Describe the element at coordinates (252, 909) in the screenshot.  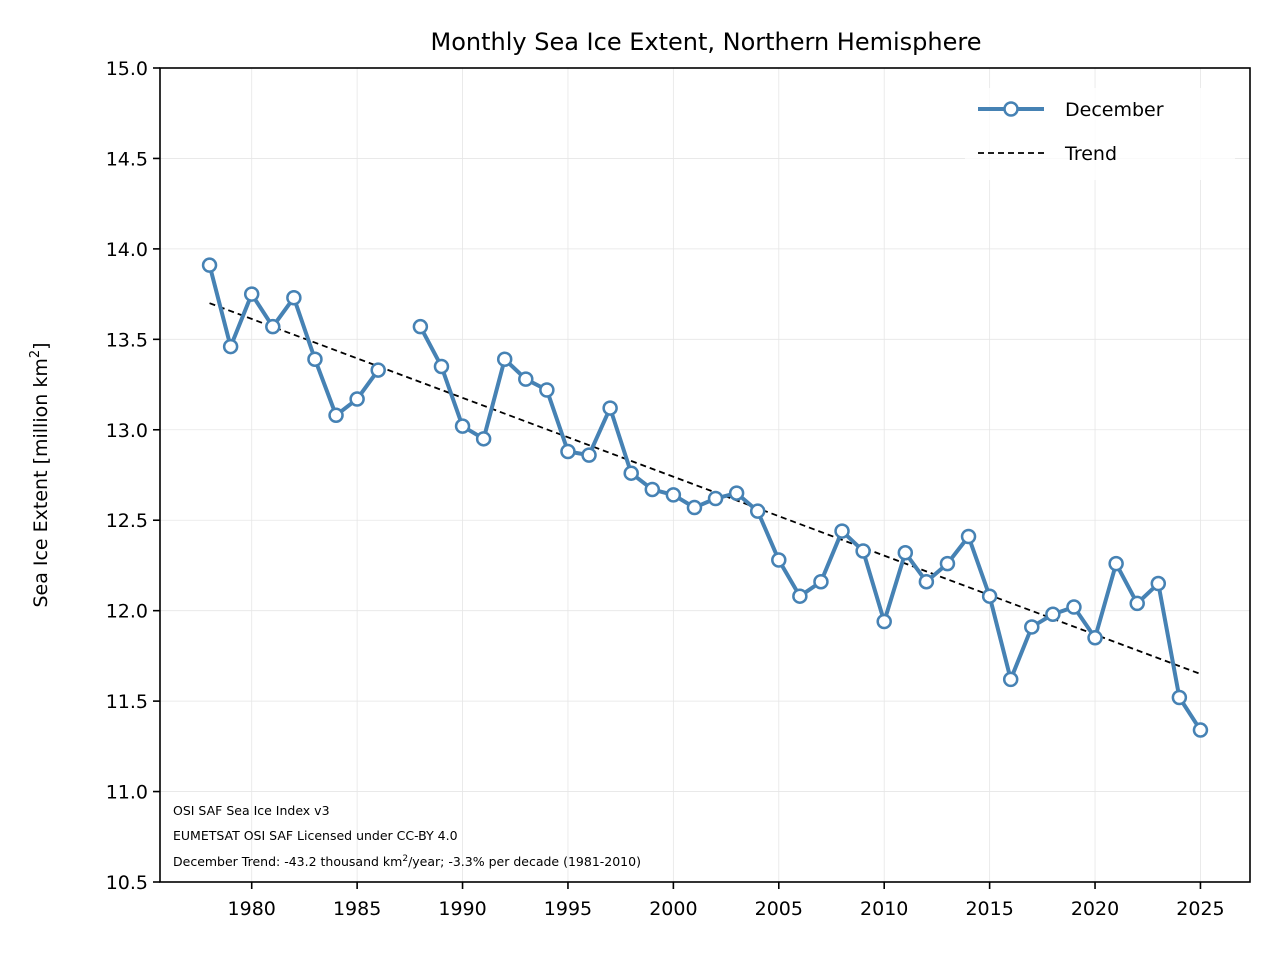
I see `x-tick-label: 1980` at that location.